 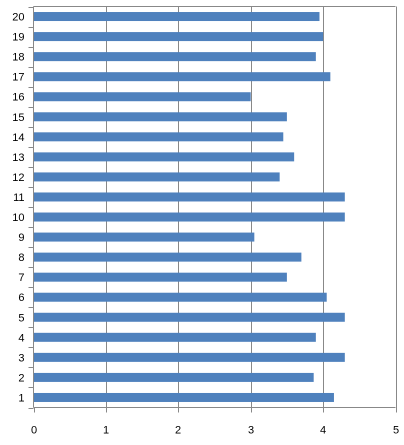 I want to click on y-tick-label-5: 5, so click(x=21, y=318).